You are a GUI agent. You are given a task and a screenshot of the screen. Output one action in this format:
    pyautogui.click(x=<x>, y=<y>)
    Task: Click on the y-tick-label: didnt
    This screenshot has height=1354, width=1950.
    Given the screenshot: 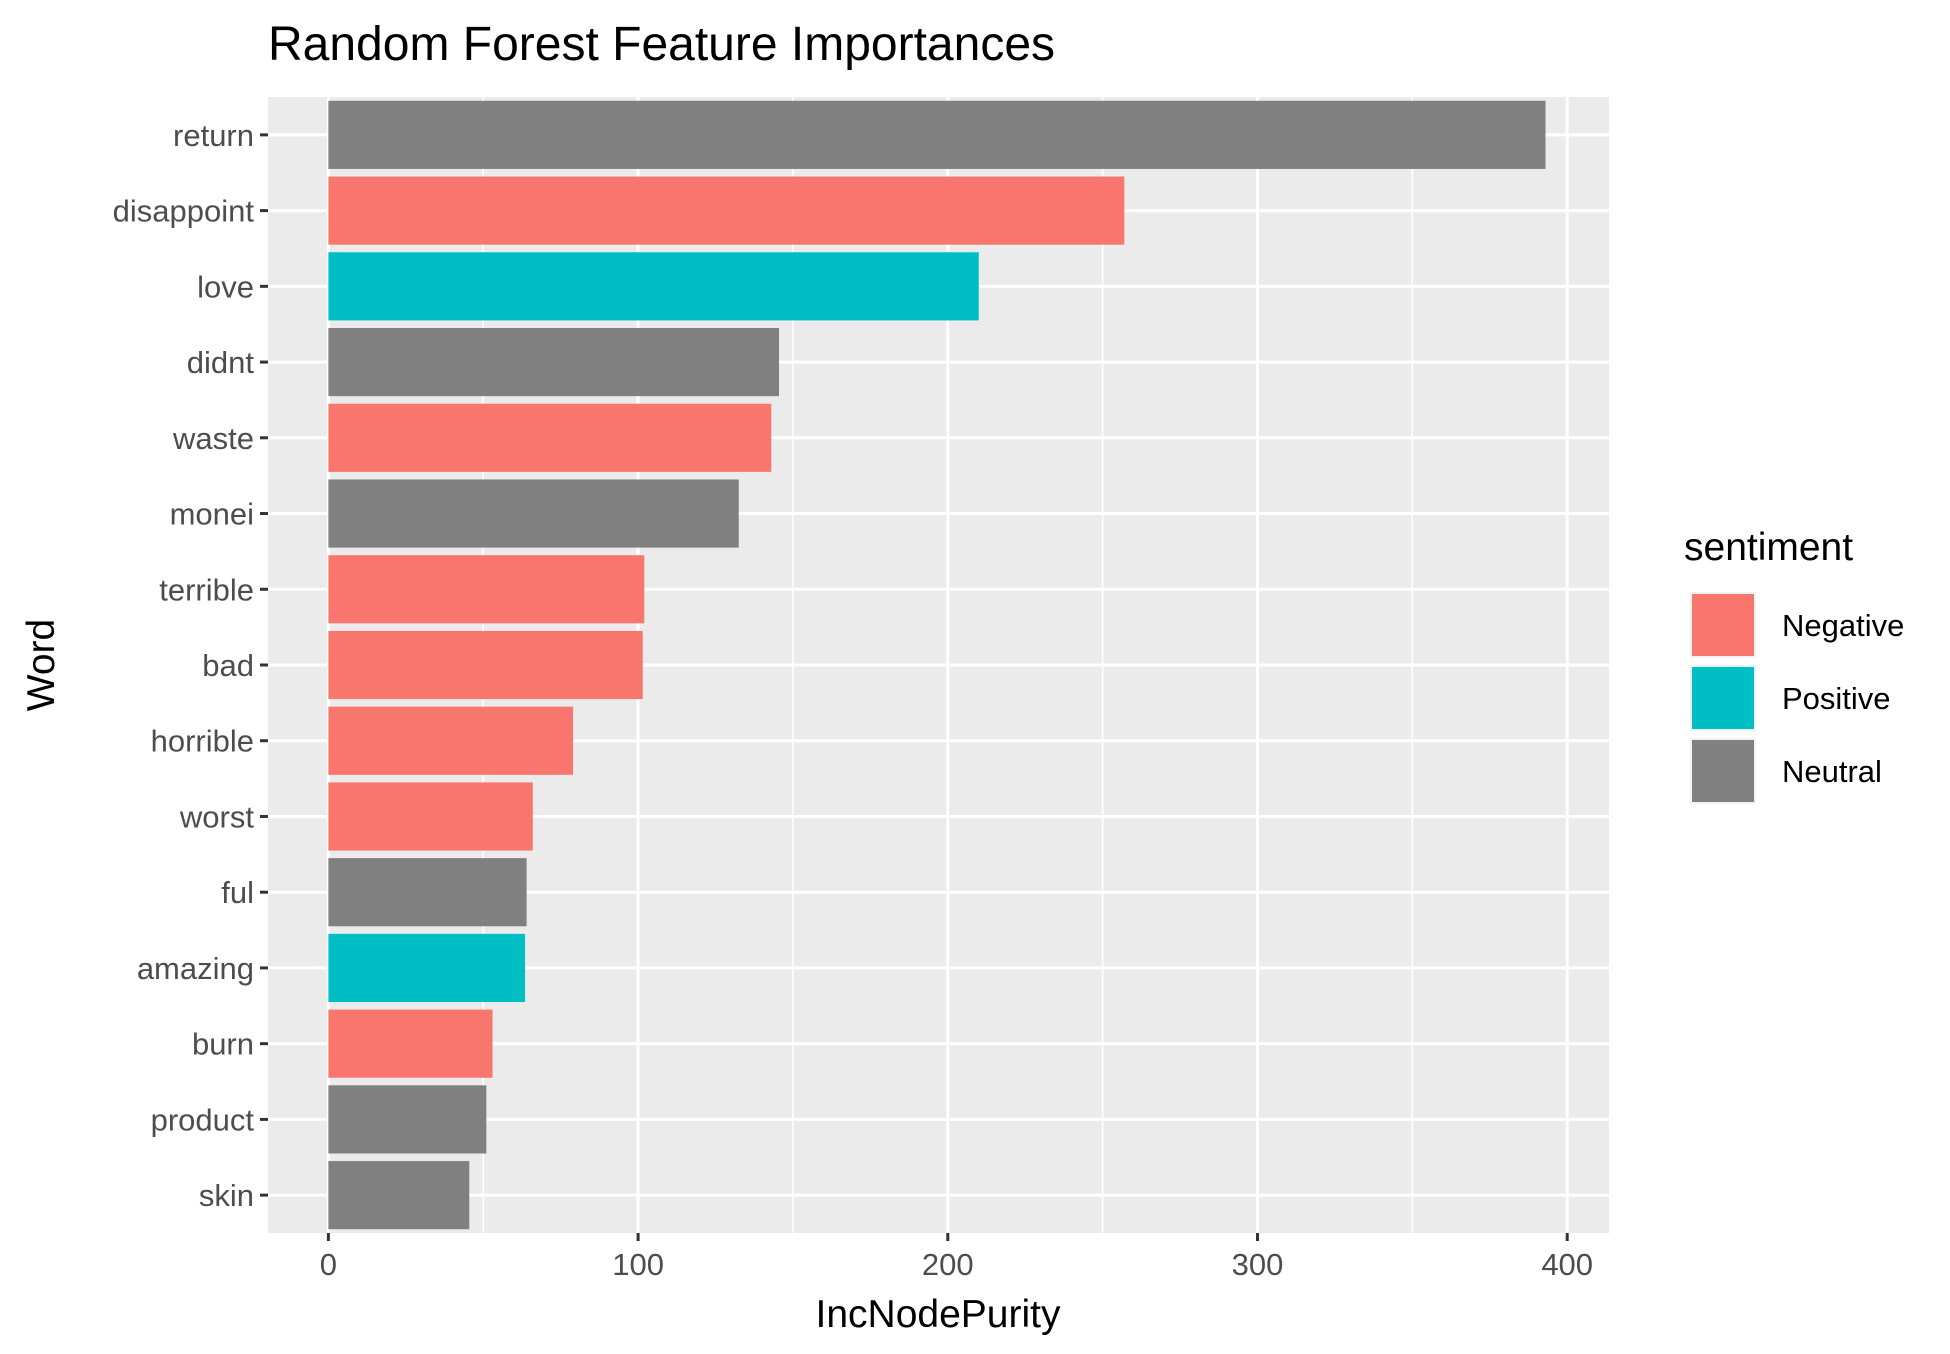 What is the action you would take?
    pyautogui.click(x=221, y=362)
    